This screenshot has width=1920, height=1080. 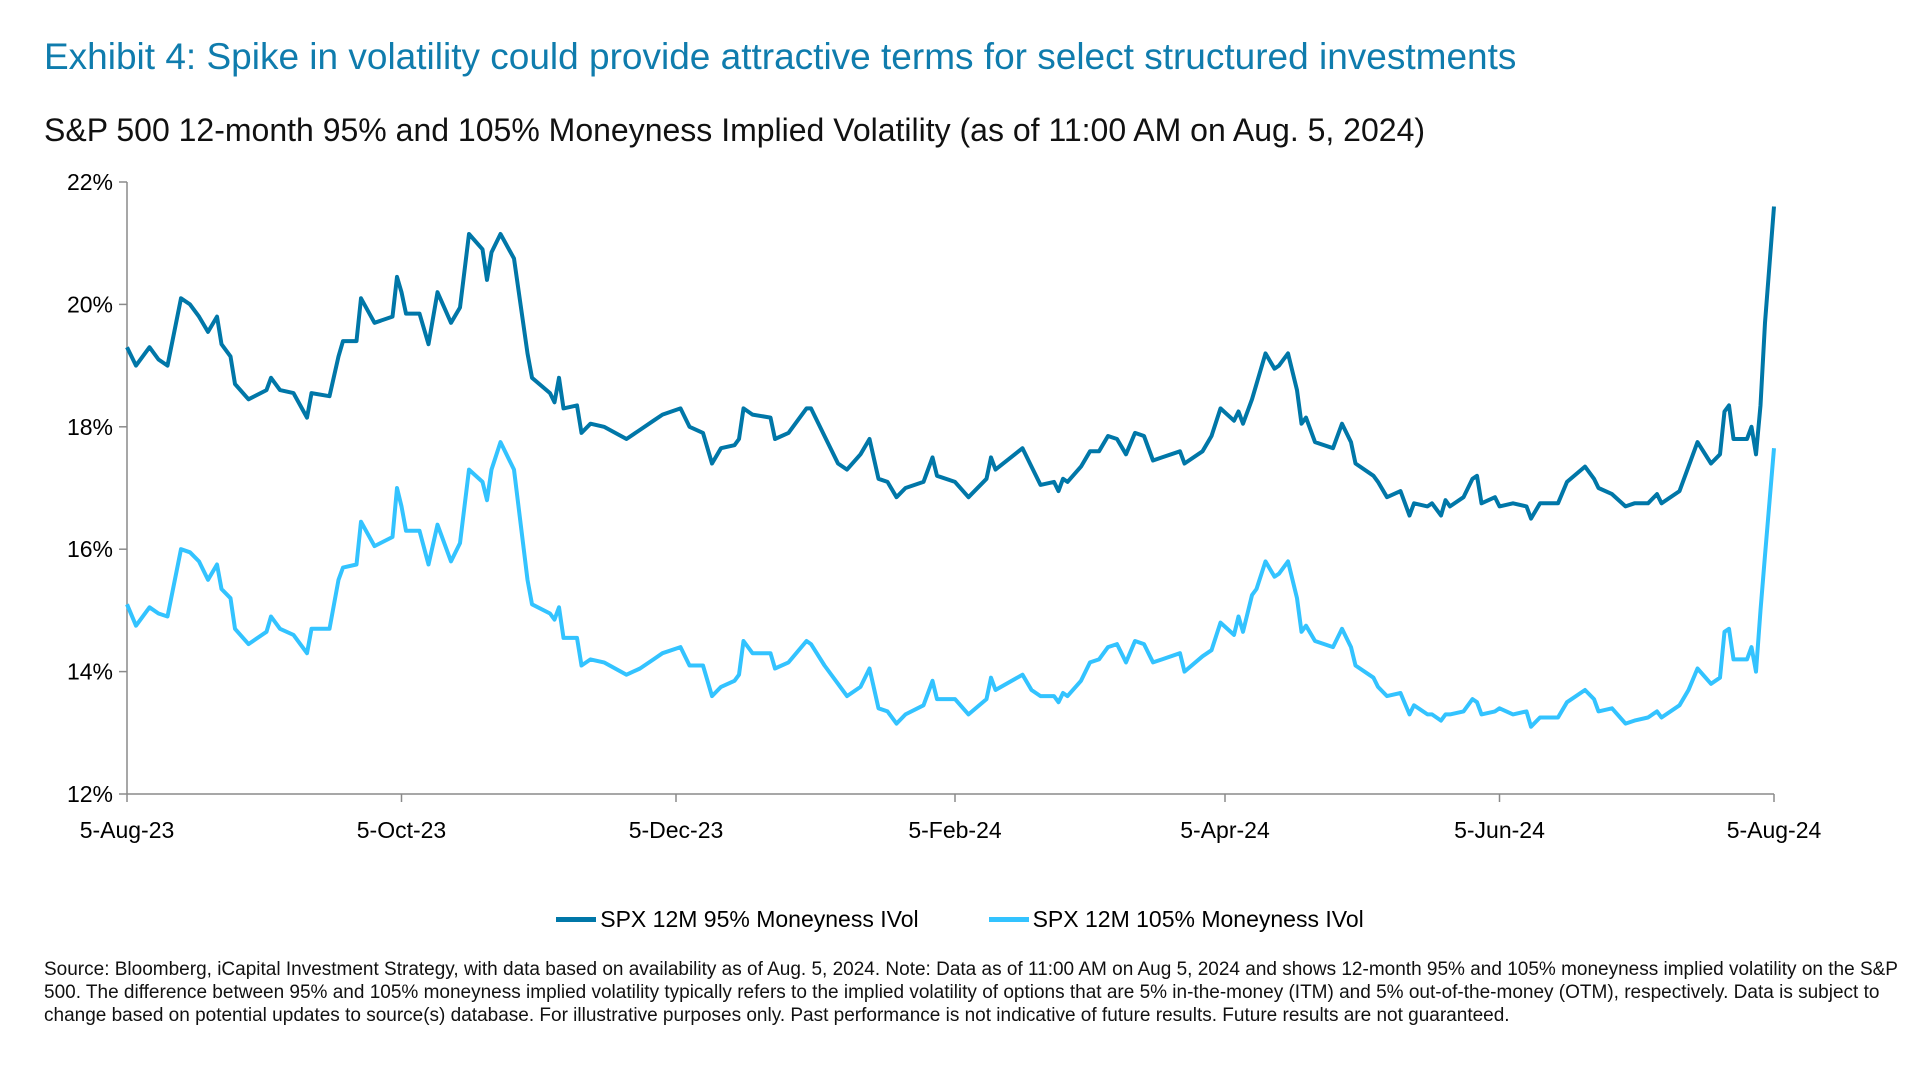 I want to click on y-tick-label: 22%, so click(x=90, y=182).